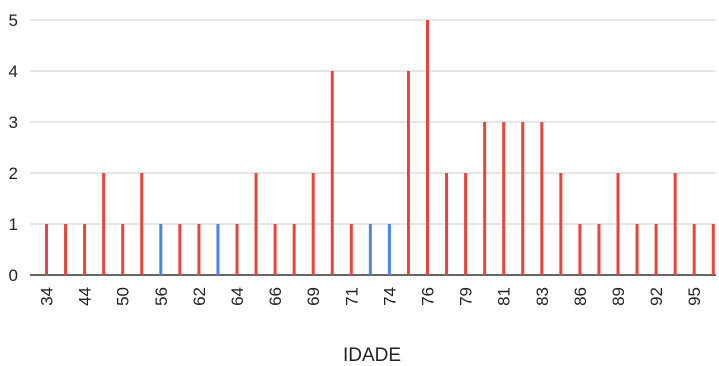 This screenshot has width=719, height=366. I want to click on x-tick-label: 79, so click(466, 296).